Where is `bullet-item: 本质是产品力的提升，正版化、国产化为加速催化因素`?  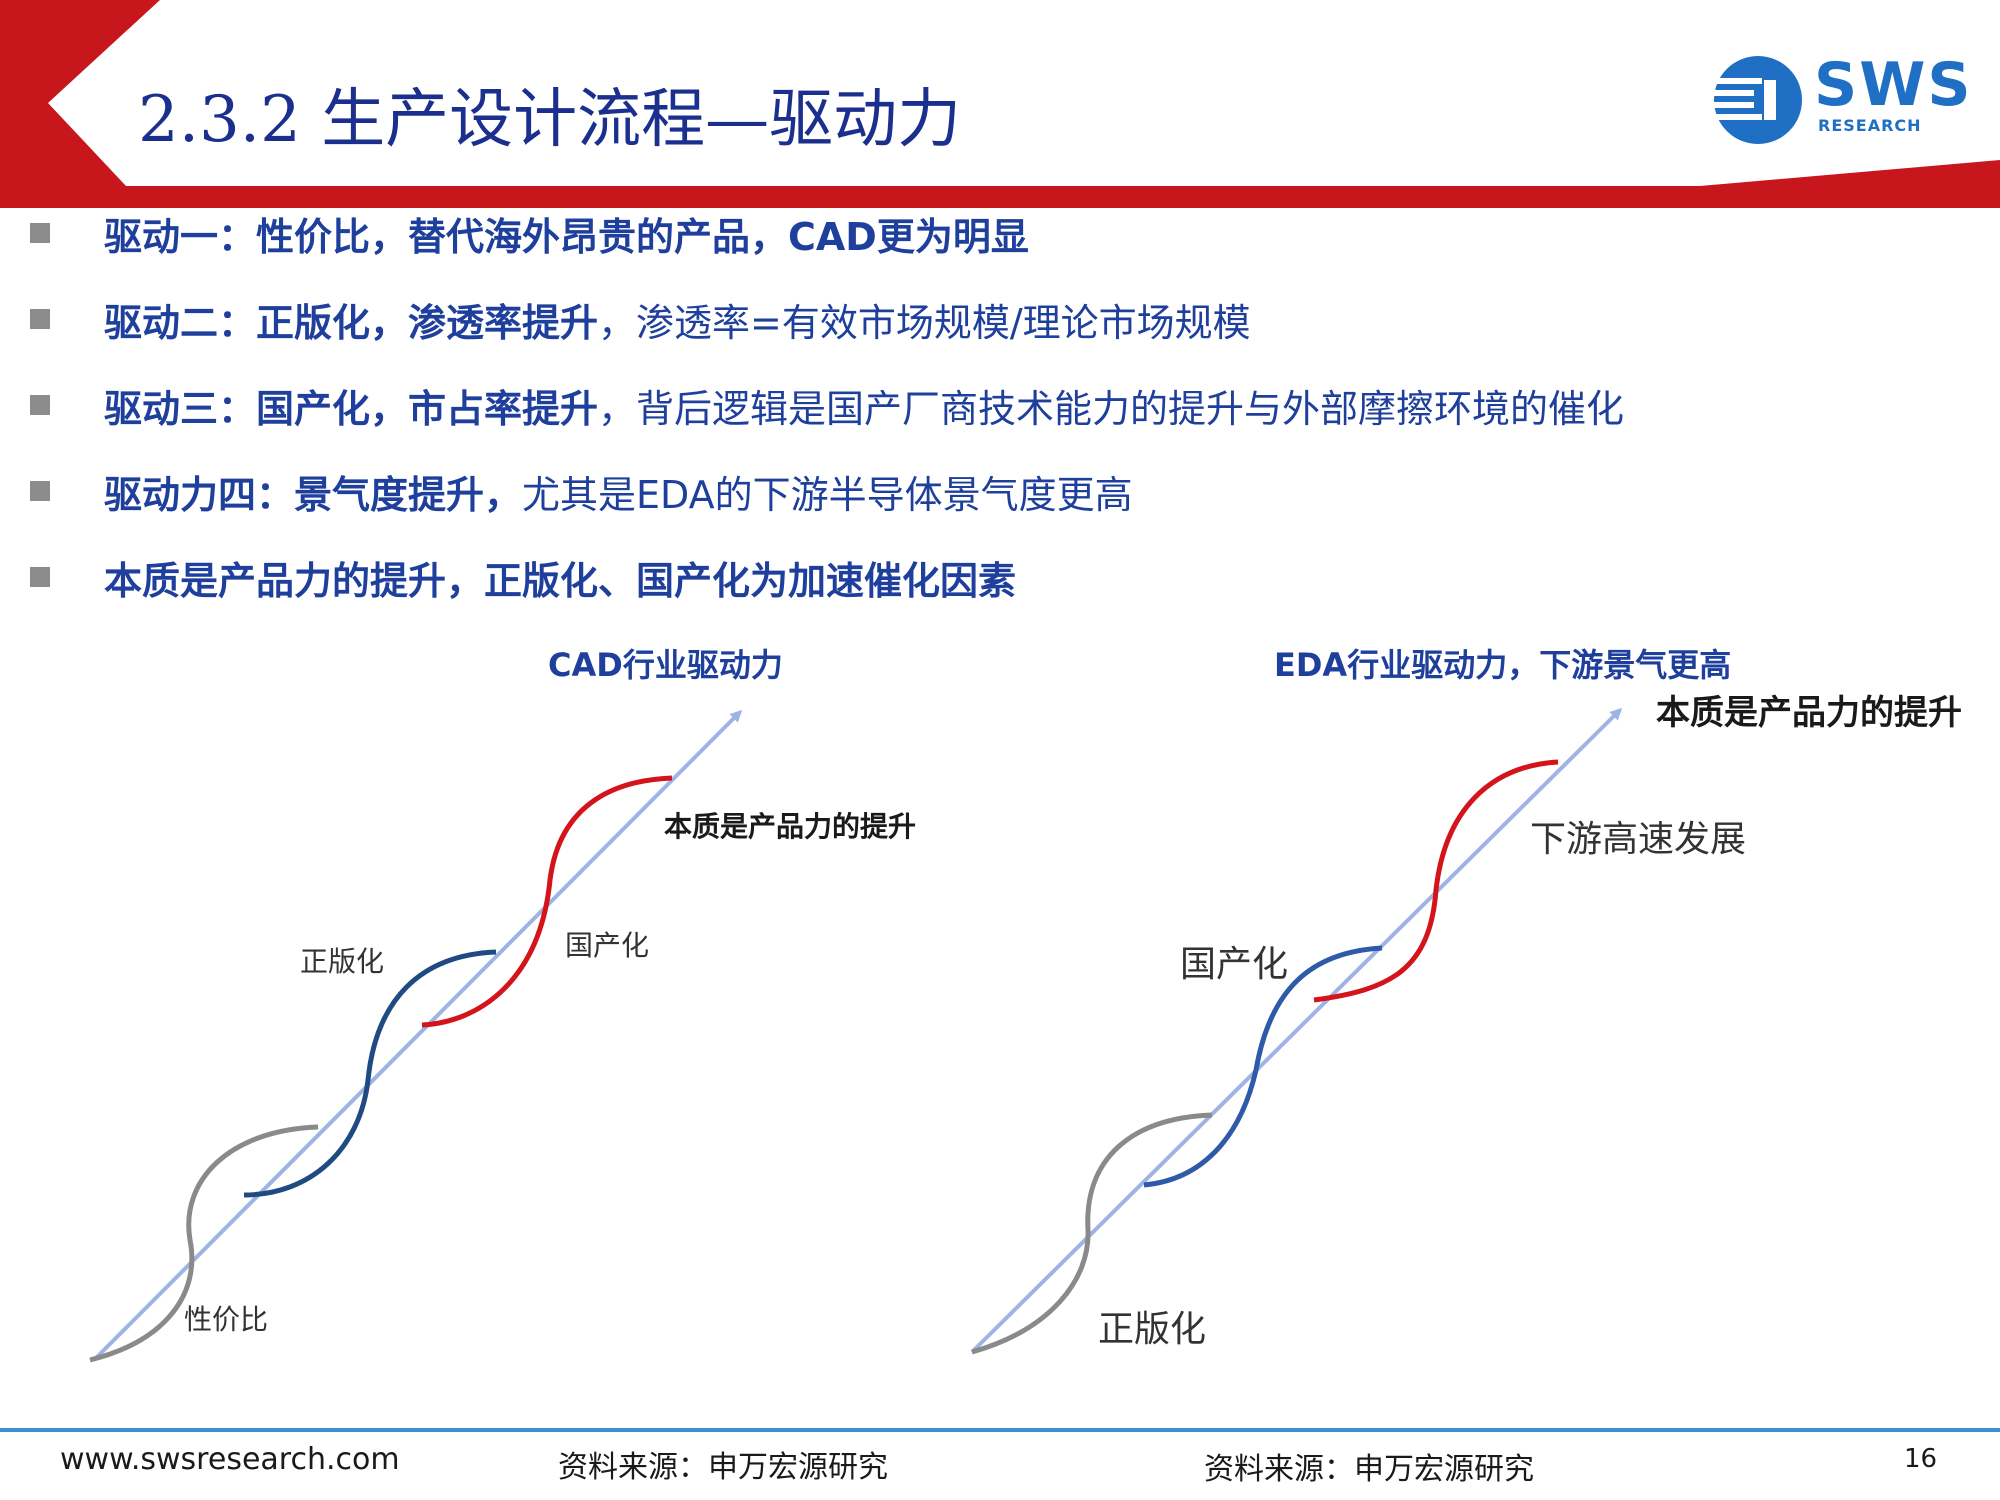
bullet-item: 本质是产品力的提升，正版化、国产化为加速催化因素 is located at coordinates (523, 577).